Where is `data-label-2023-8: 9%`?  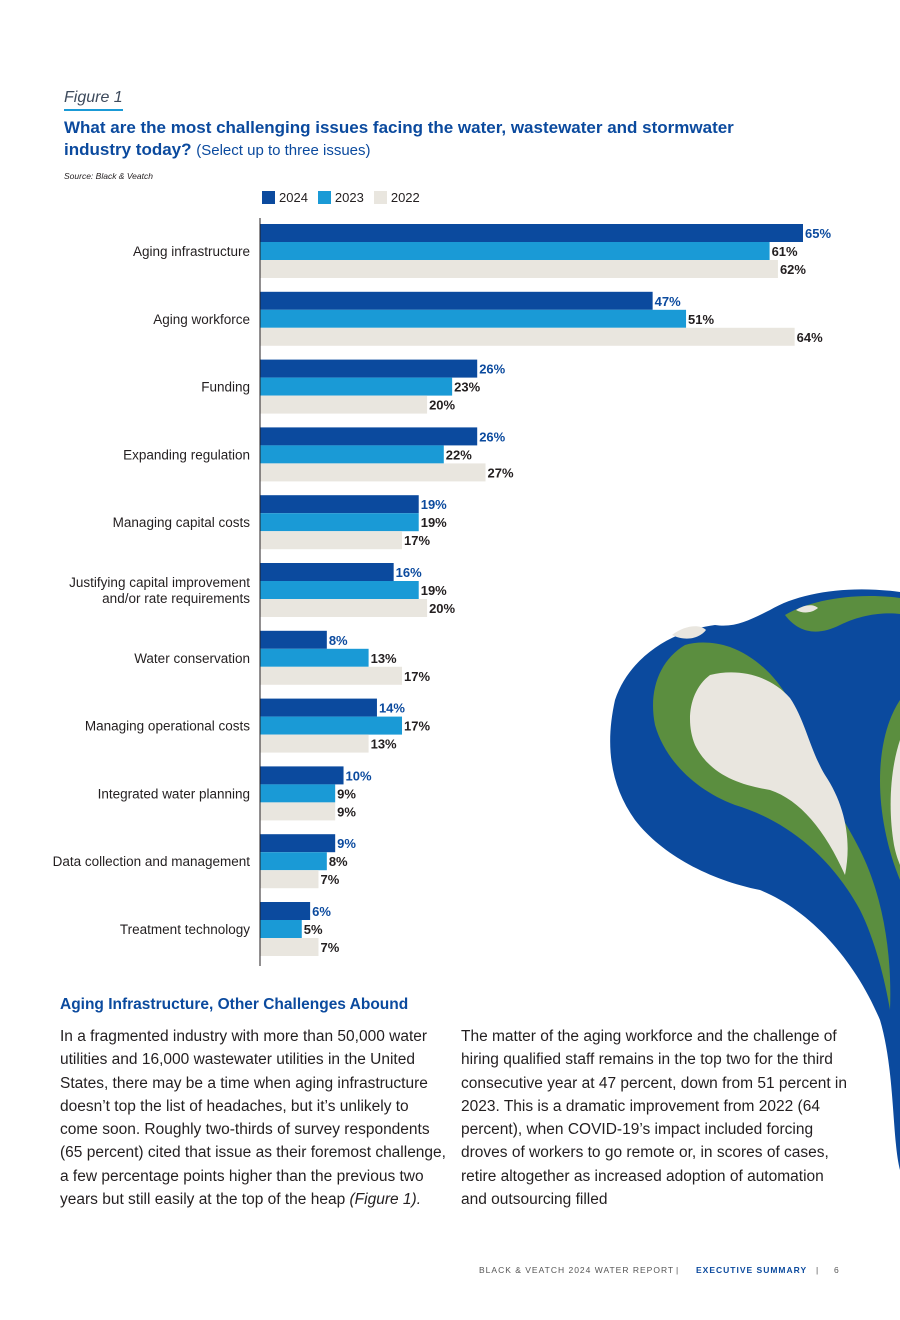 data-label-2023-8: 9% is located at coordinates (346, 793).